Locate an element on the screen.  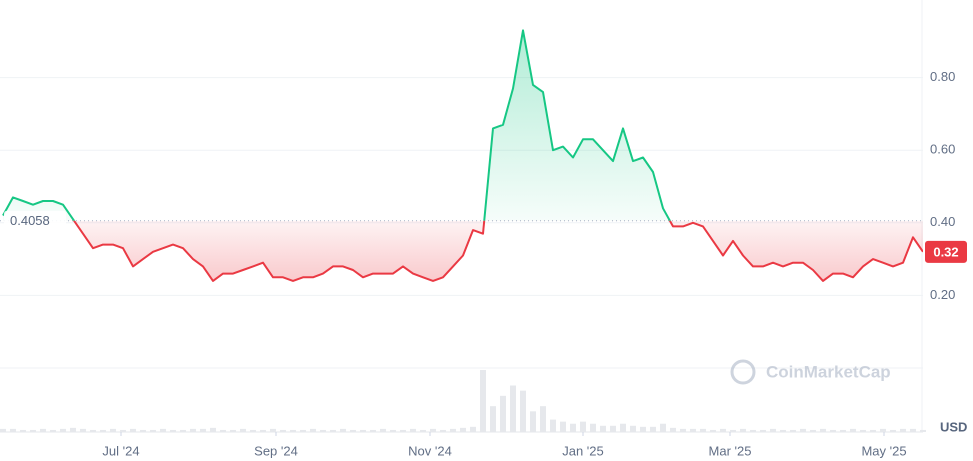
y-tick-label: 0.80 is located at coordinates (942, 76).